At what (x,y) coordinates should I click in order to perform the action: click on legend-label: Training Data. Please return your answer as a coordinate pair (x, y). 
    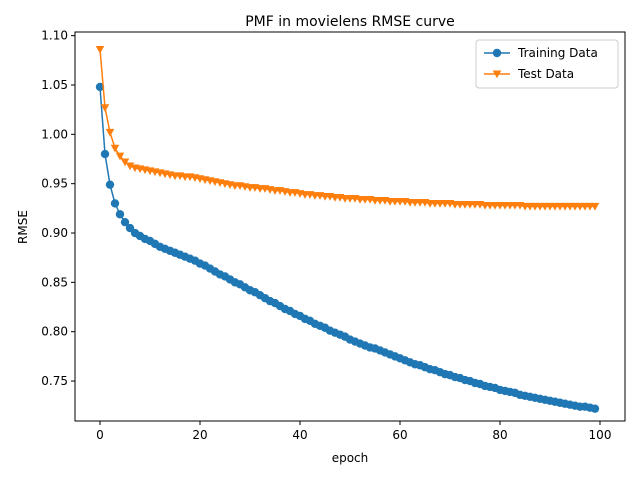
    Looking at the image, I should click on (557, 53).